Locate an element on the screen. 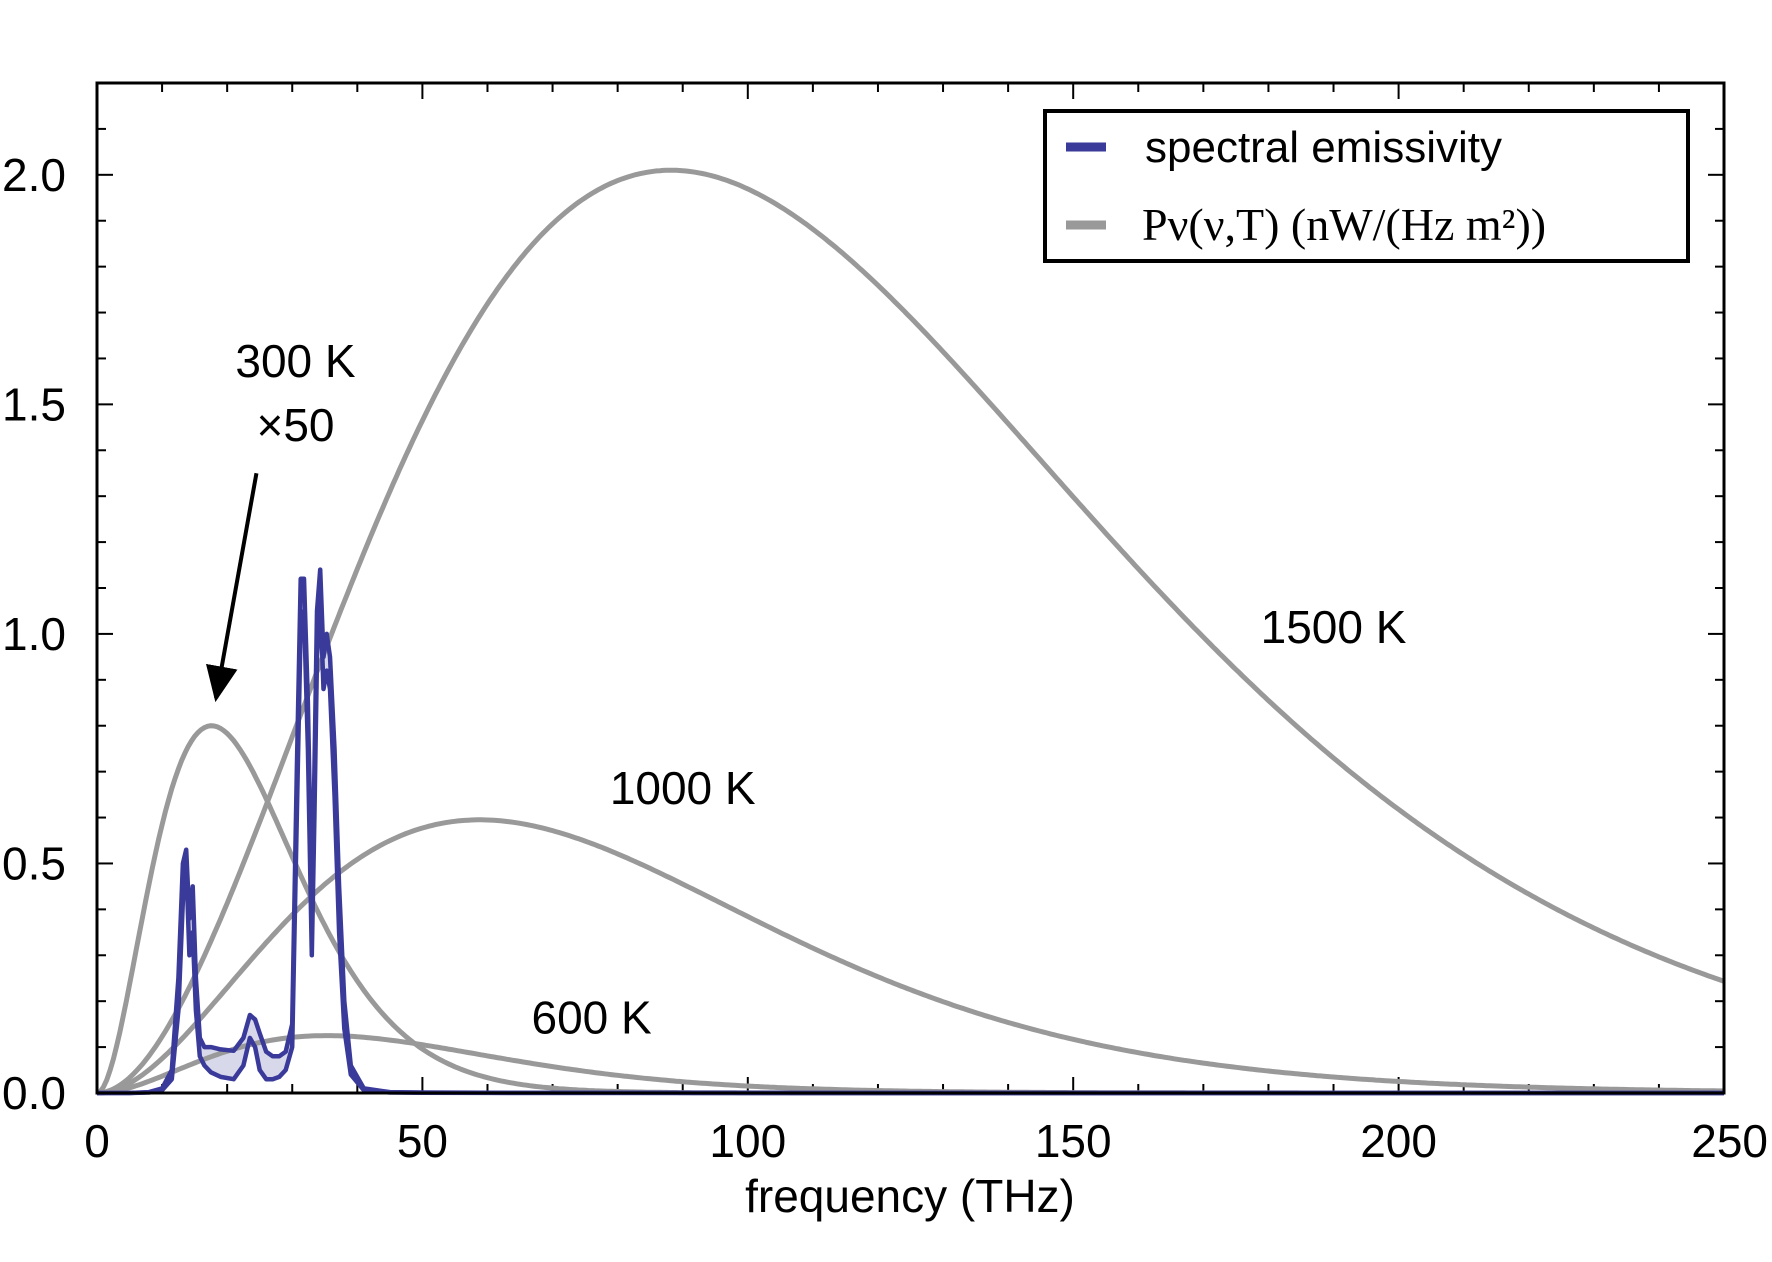 Image resolution: width=1772 pixels, height=1262 pixels. curve-annotation: 1000 K is located at coordinates (683, 788).